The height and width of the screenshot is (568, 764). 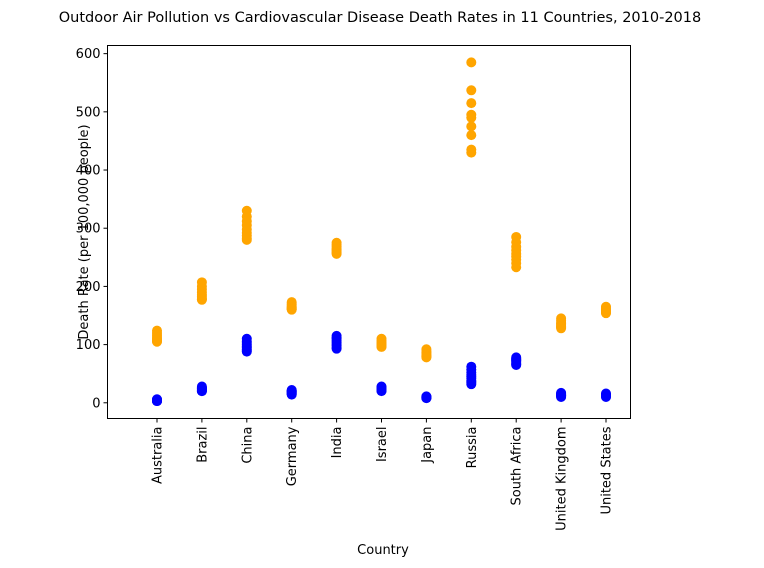 I want to click on x-tick-label: South Africa, so click(x=517, y=466).